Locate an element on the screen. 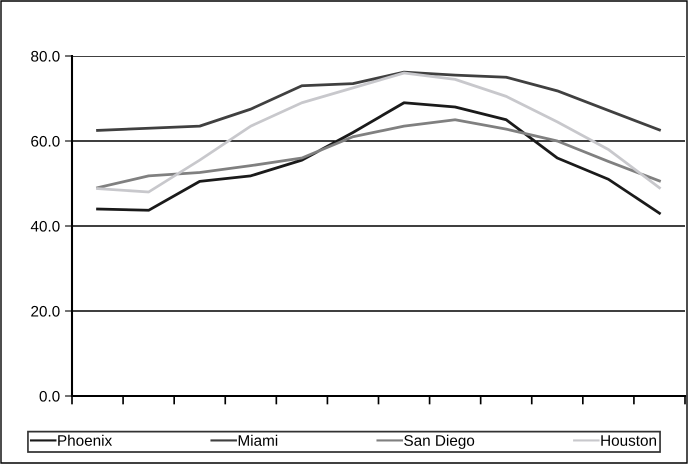 The height and width of the screenshot is (464, 688). y-tick-label: 20.0 is located at coordinates (45, 311).